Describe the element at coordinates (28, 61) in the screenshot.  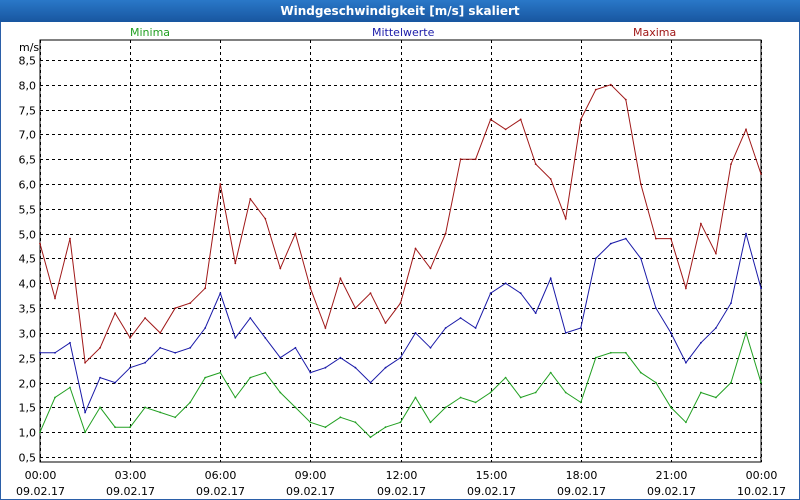
I see `y-tick-label: 8,5` at that location.